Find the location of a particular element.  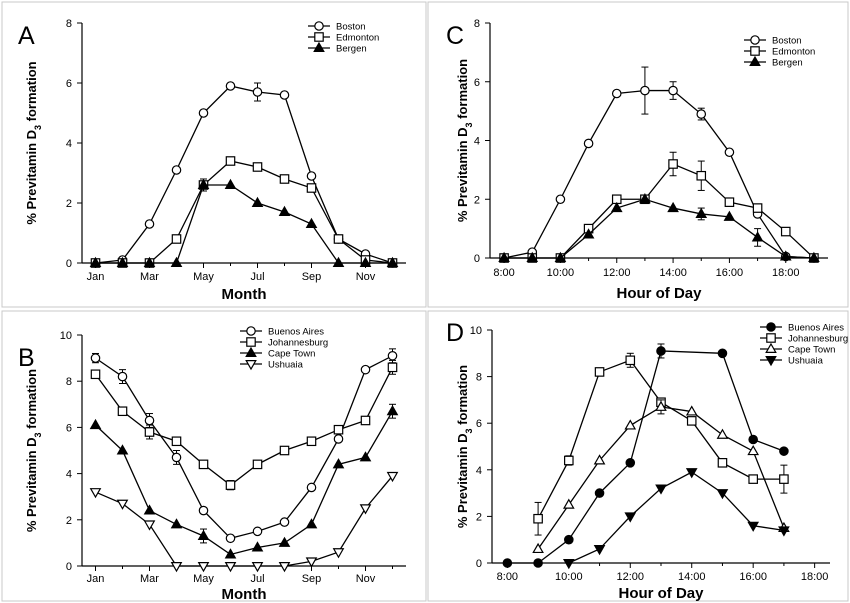

y-tick-label: 0 is located at coordinates (69, 567).